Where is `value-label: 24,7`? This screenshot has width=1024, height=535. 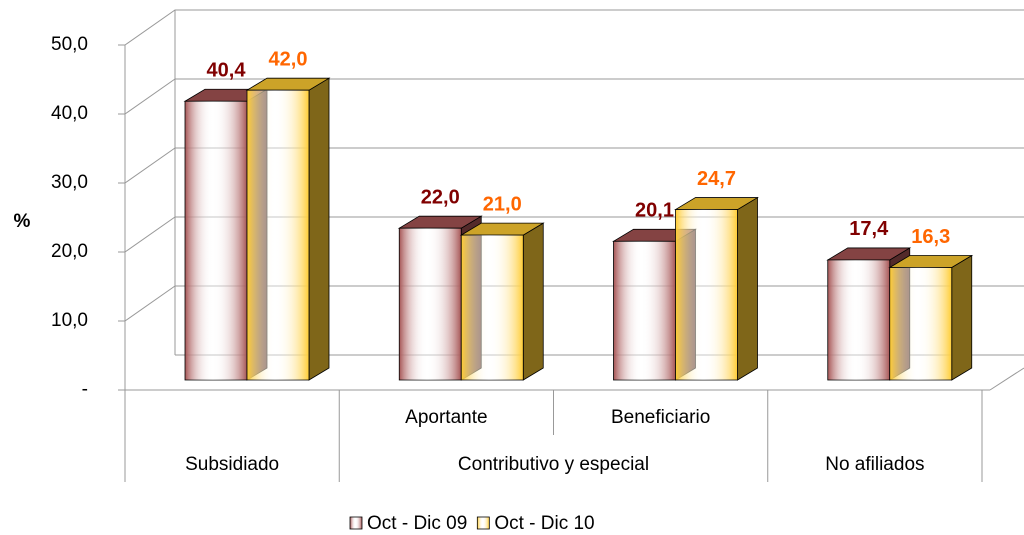
value-label: 24,7 is located at coordinates (716, 179).